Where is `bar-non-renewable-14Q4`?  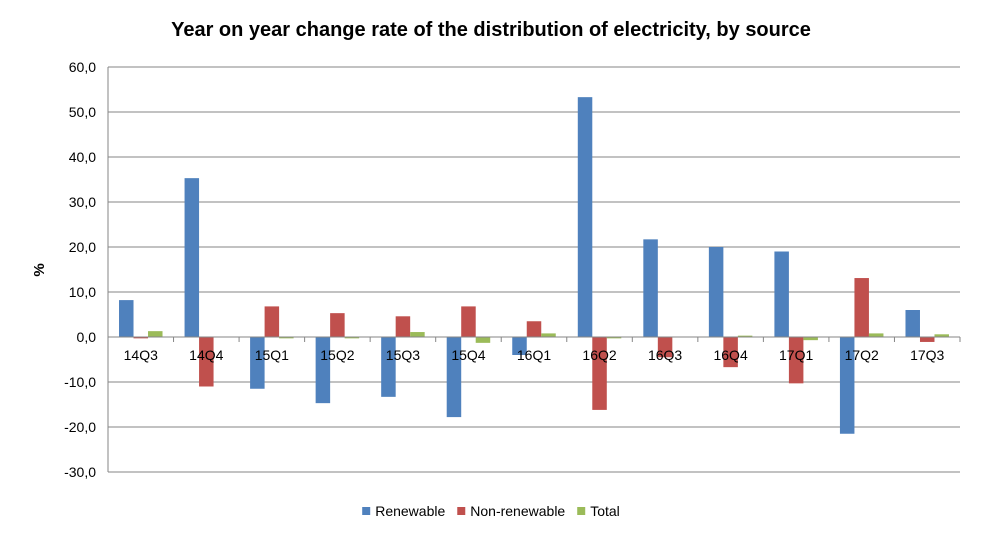 bar-non-renewable-14Q4 is located at coordinates (206, 362).